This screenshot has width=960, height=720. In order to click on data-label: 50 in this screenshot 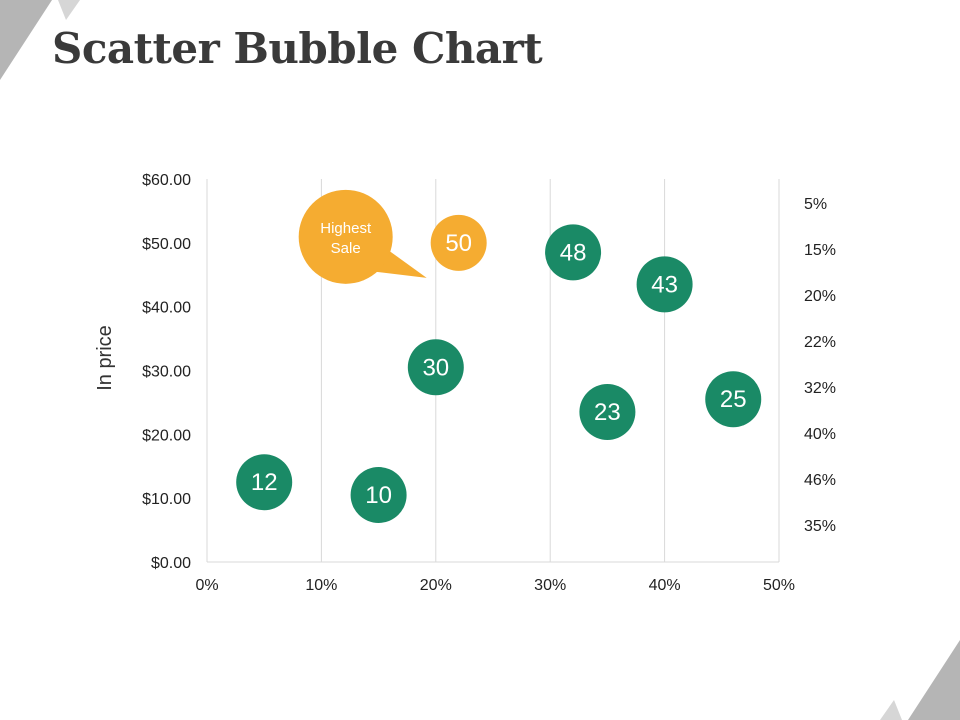, I will do `click(458, 243)`.